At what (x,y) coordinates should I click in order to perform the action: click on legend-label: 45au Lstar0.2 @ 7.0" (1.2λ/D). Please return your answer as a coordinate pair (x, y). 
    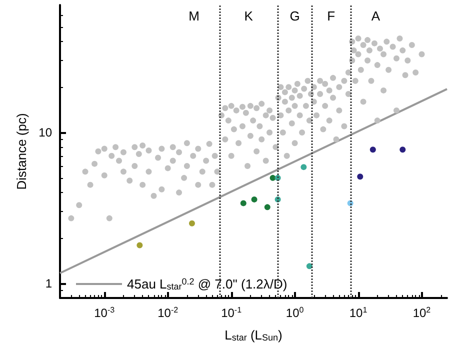
    Looking at the image, I should click on (207, 284).